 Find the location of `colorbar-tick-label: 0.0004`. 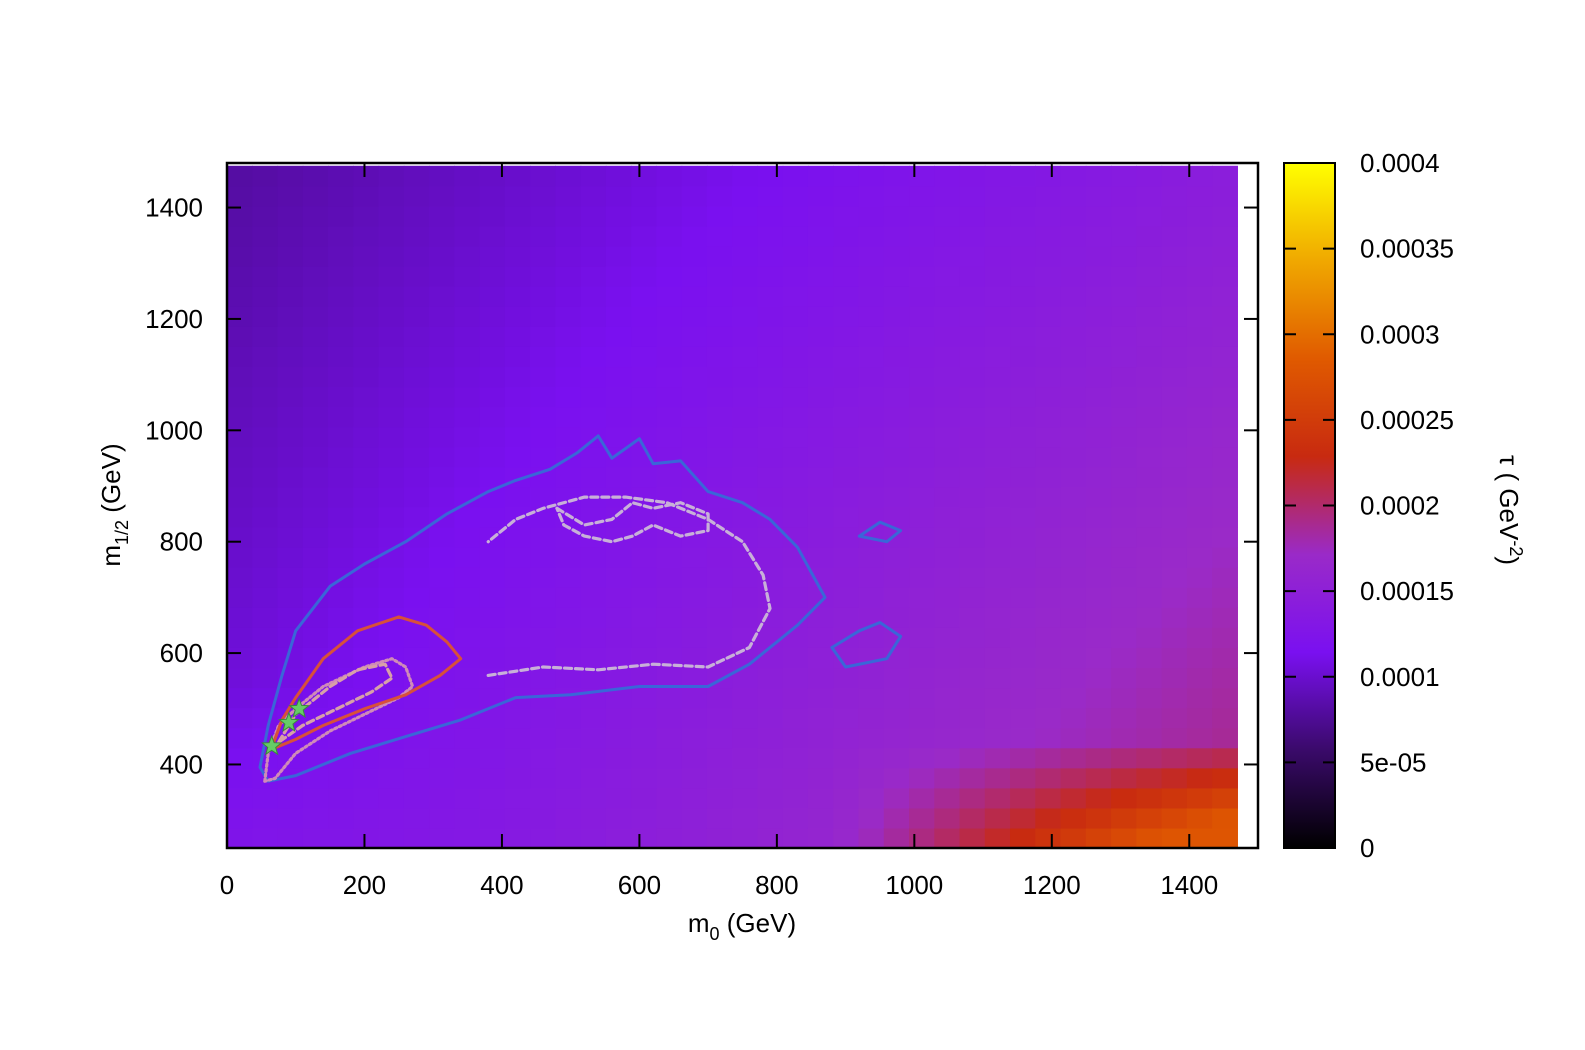

colorbar-tick-label: 0.0004 is located at coordinates (1400, 163).